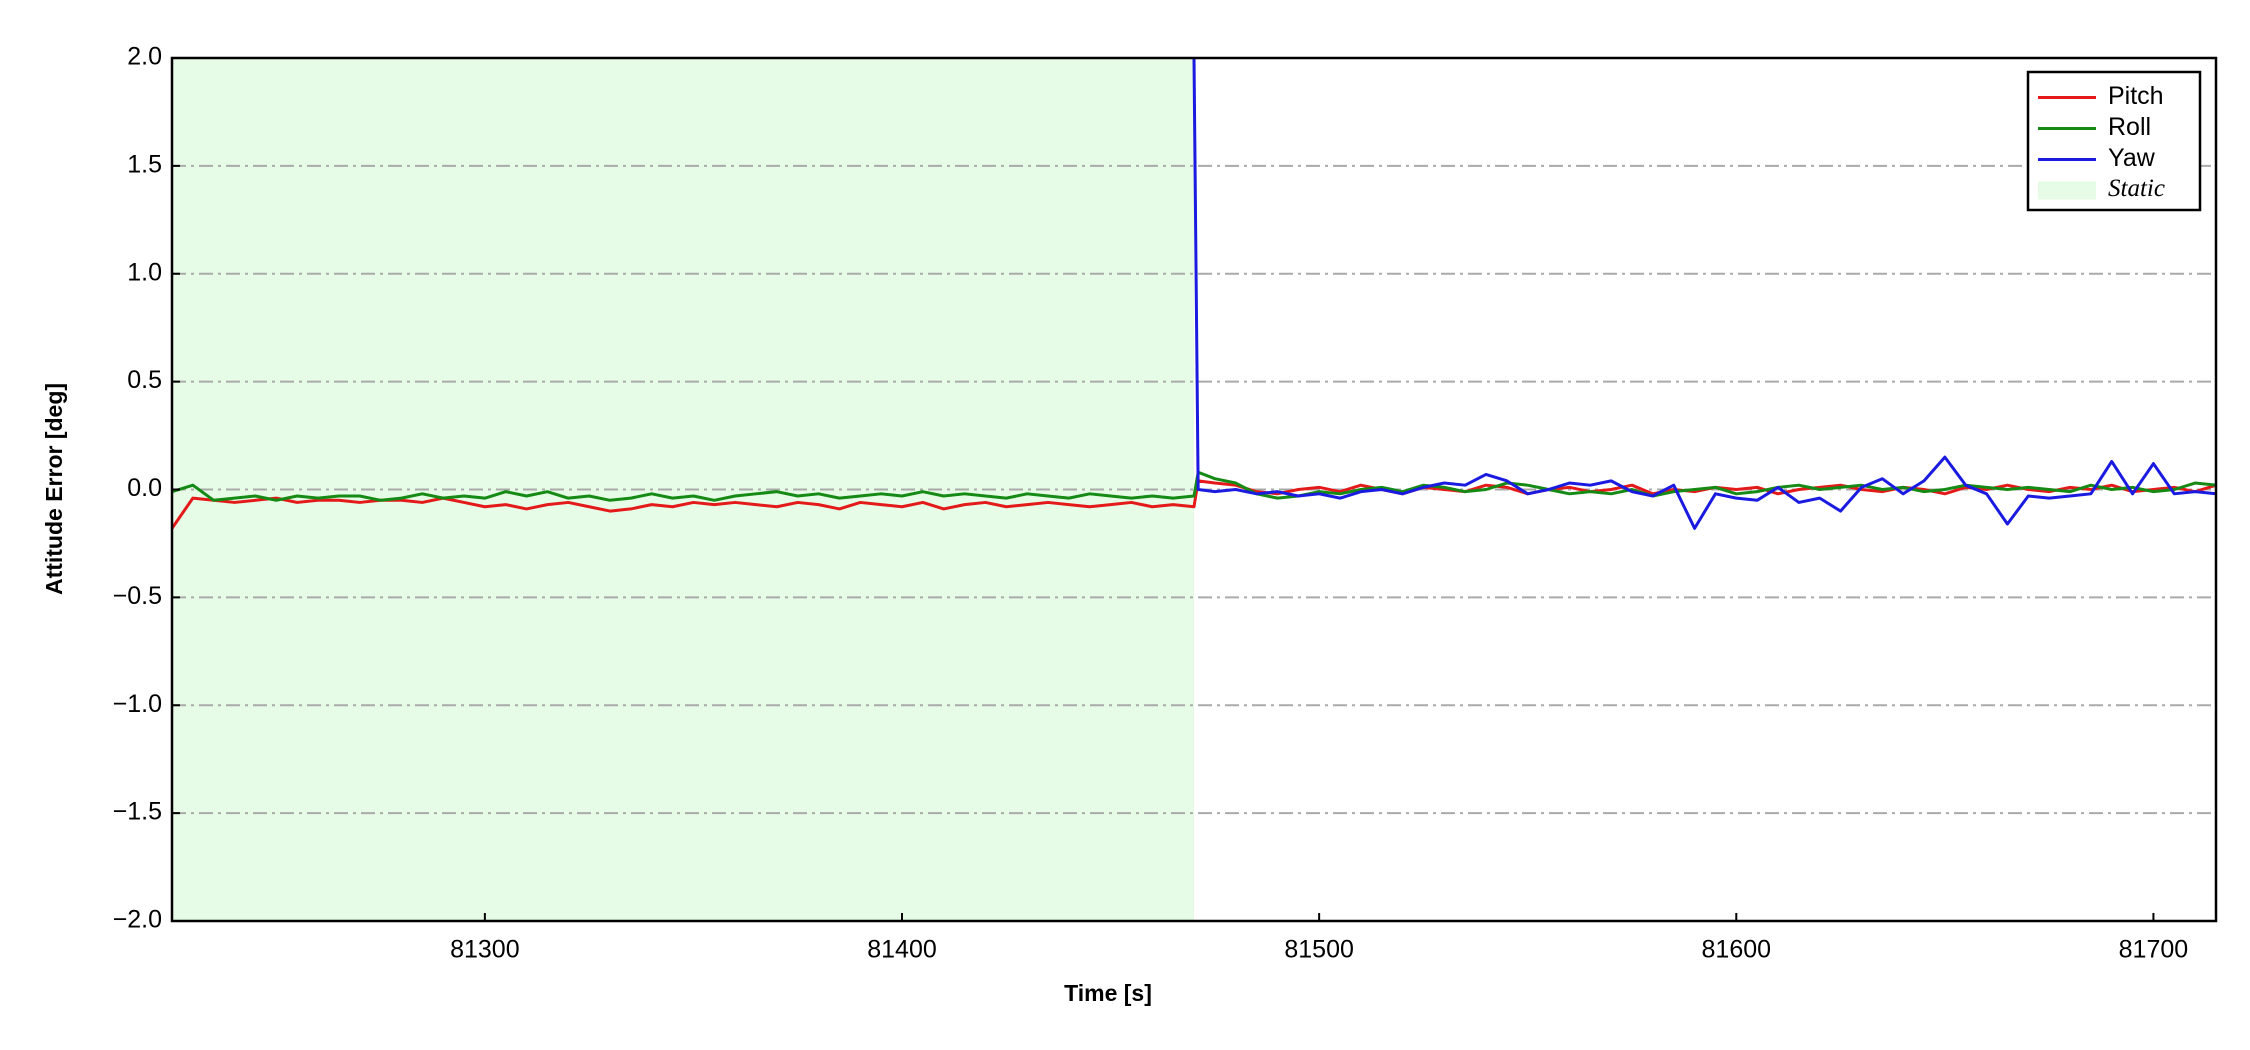  Describe the element at coordinates (144, 380) in the screenshot. I see `y-tick-label: 0.5` at that location.